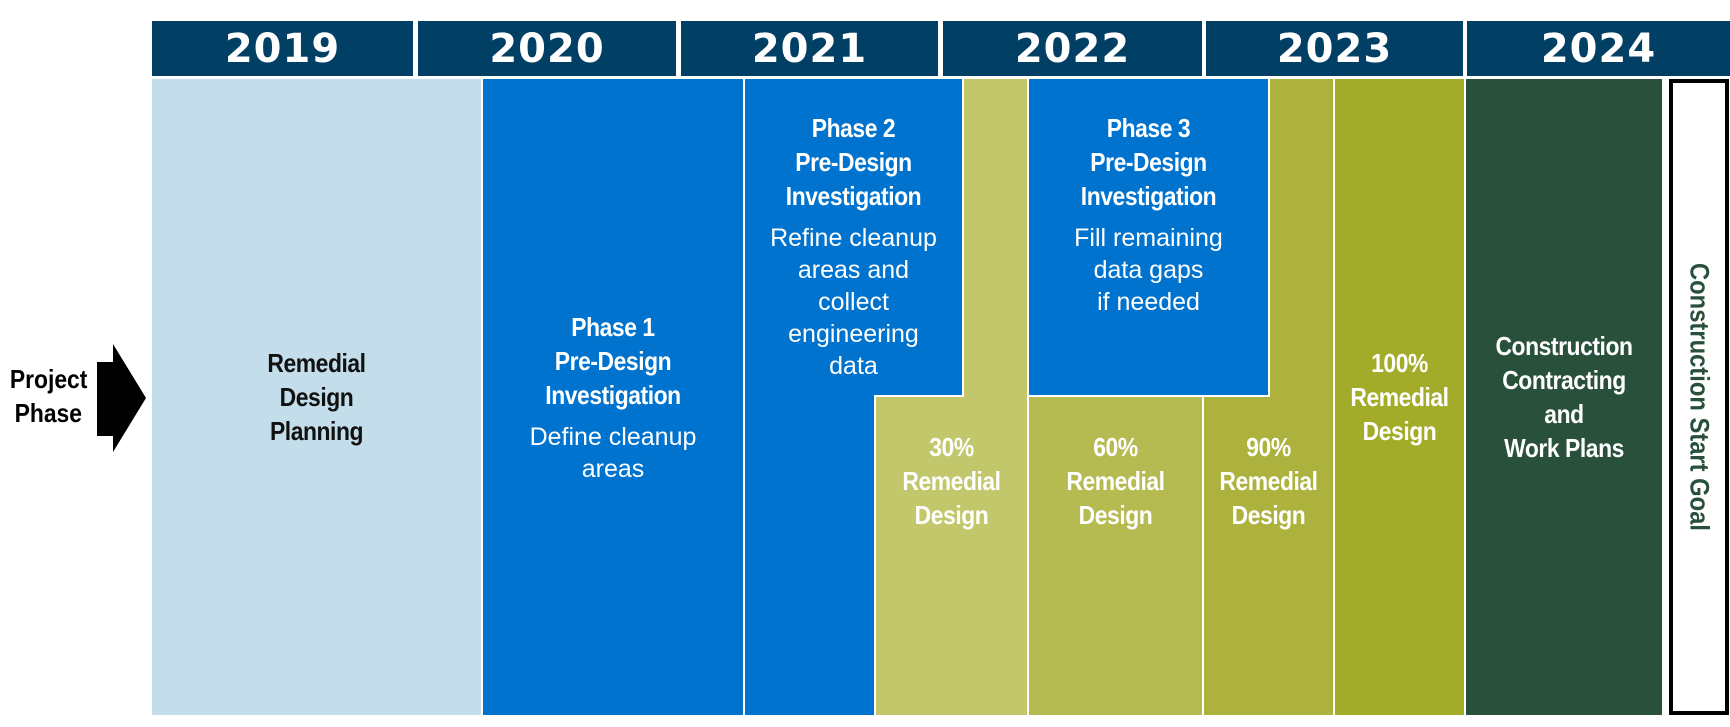  I want to click on desc-line: collect, so click(853, 302).